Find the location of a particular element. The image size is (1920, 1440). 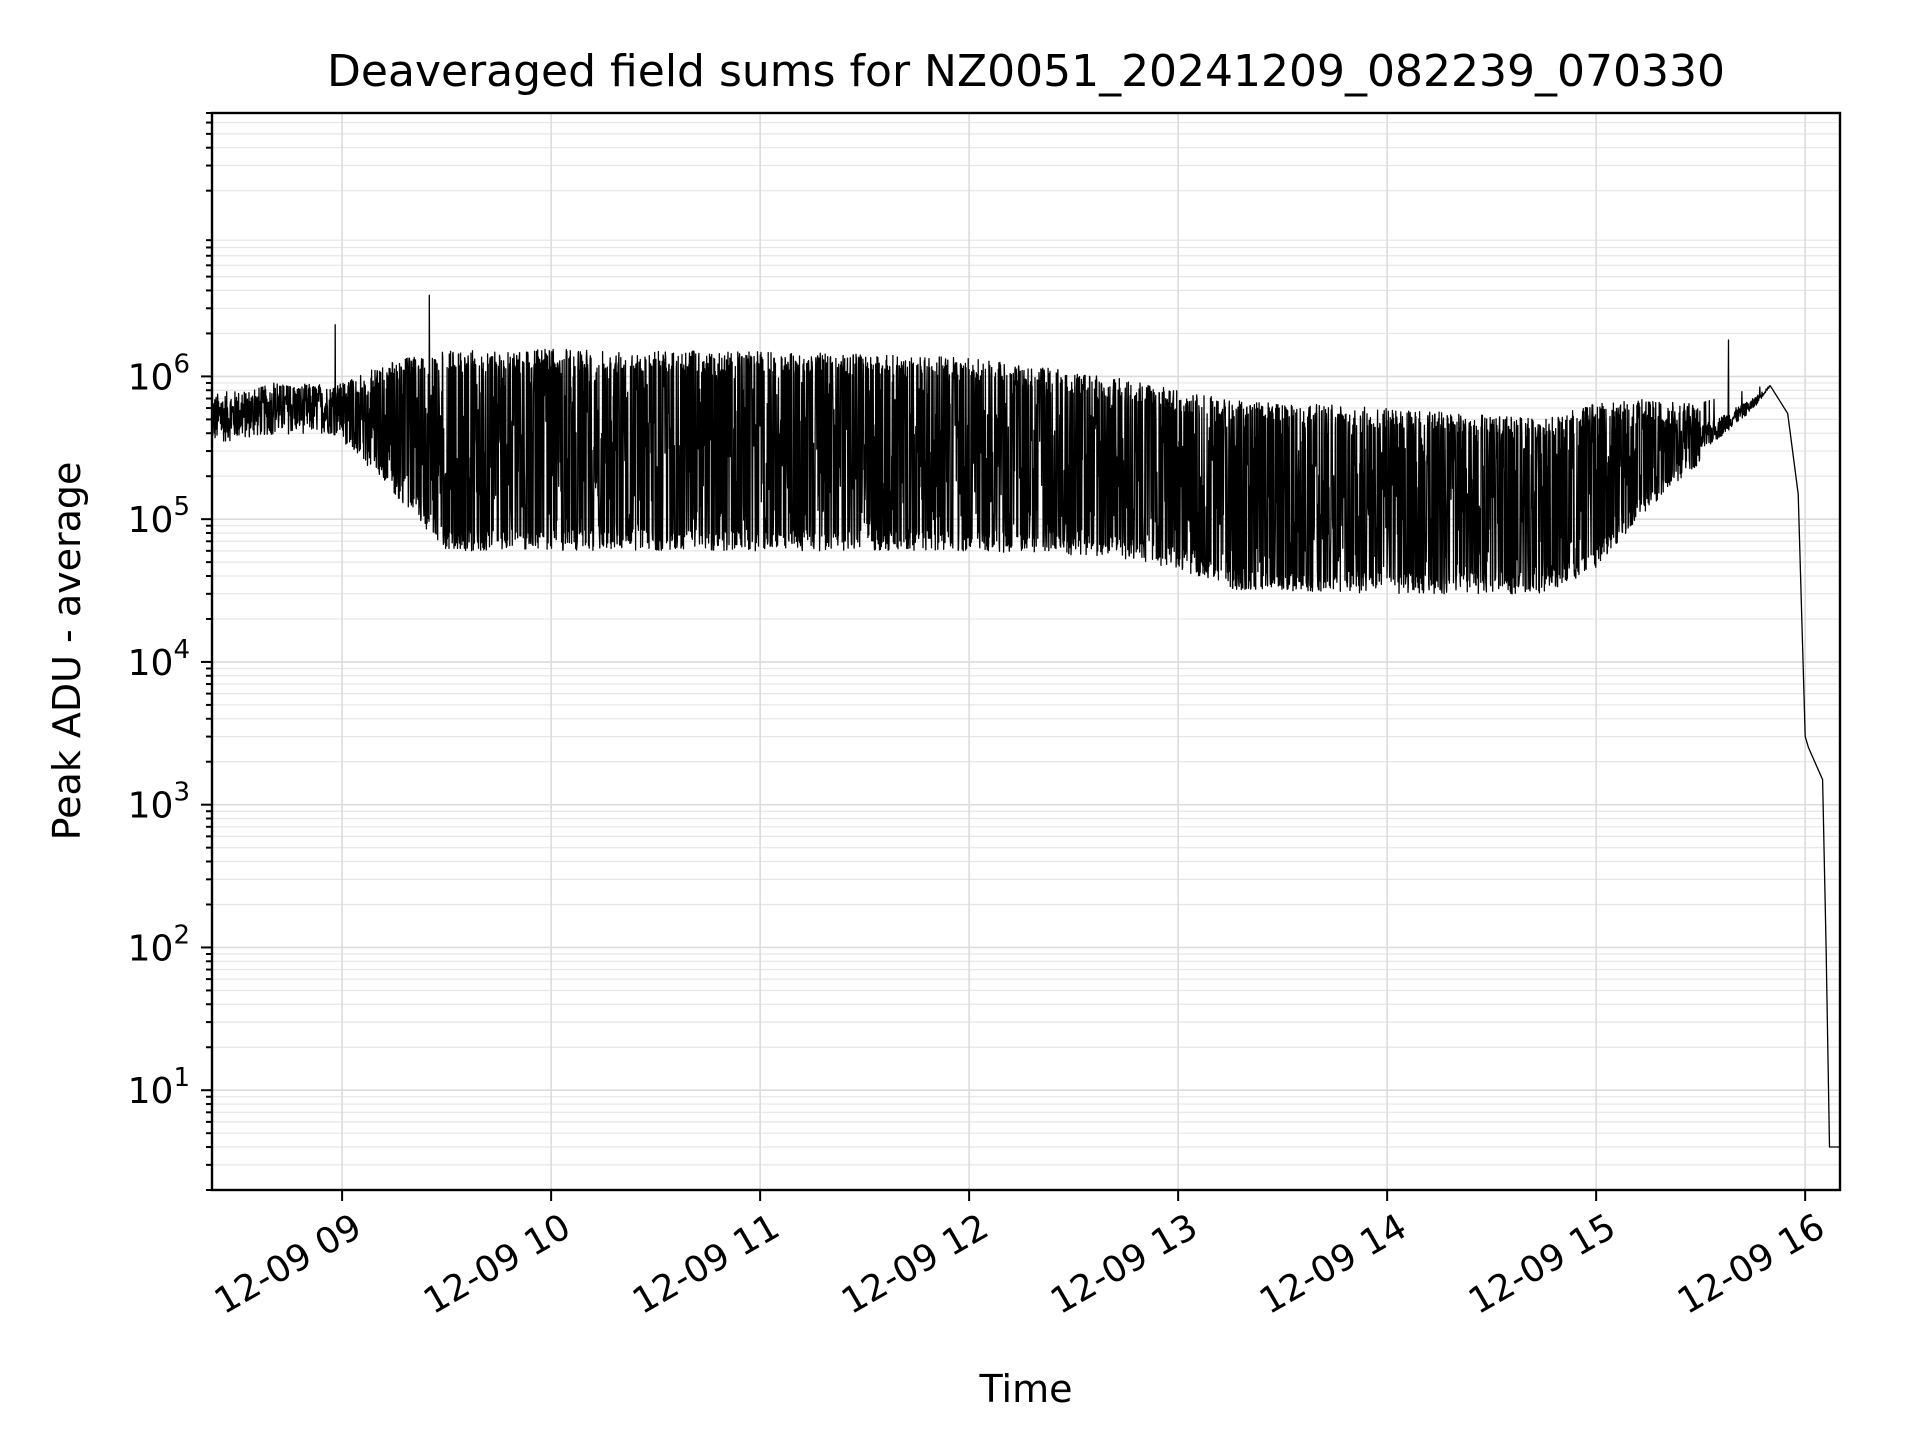

y-tick-label: 10³ is located at coordinates (159, 802).